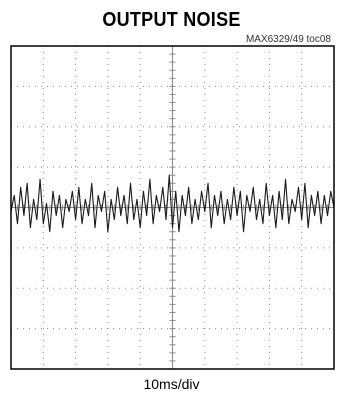 The width and height of the screenshot is (343, 402). I want to click on chart-title: OUTPUT NOISE, so click(171, 20).